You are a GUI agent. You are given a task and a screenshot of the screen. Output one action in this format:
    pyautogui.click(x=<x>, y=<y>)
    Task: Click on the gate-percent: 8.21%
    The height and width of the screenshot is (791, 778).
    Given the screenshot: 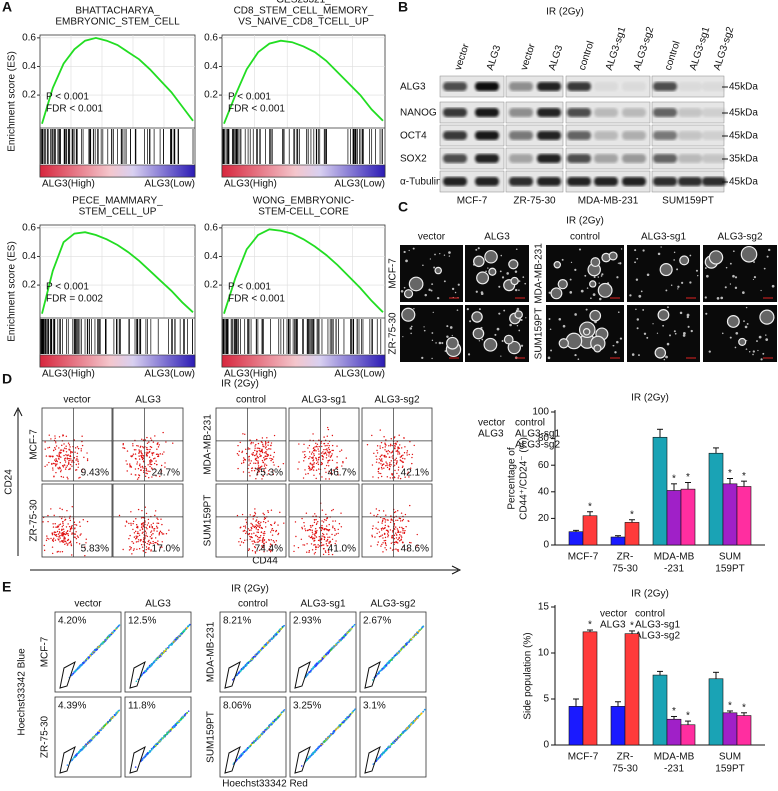 What is the action you would take?
    pyautogui.click(x=237, y=621)
    